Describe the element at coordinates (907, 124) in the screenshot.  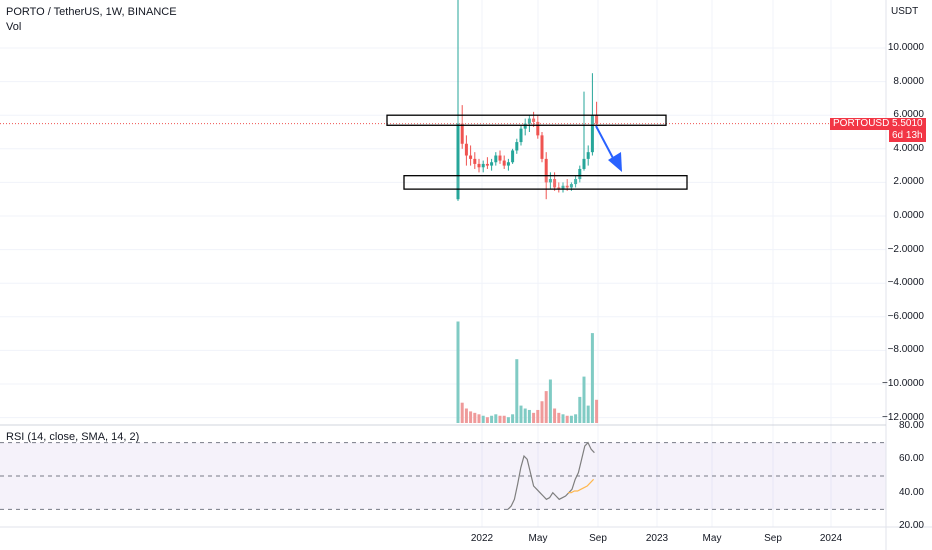
I see `last-price-badge: 5.5010` at that location.